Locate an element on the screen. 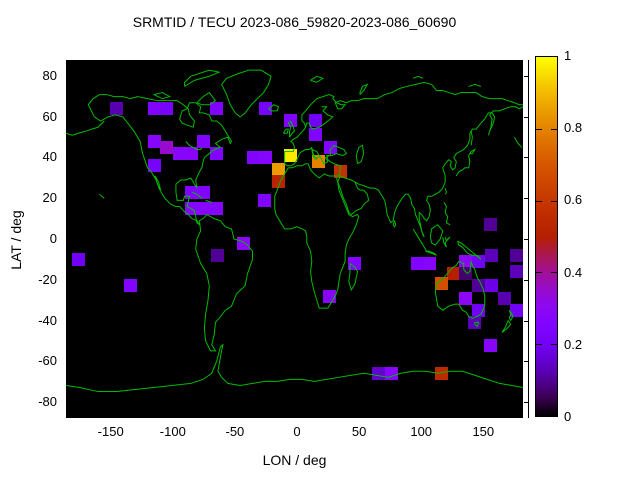  y-axis-title: LAT / deg is located at coordinates (16, 240).